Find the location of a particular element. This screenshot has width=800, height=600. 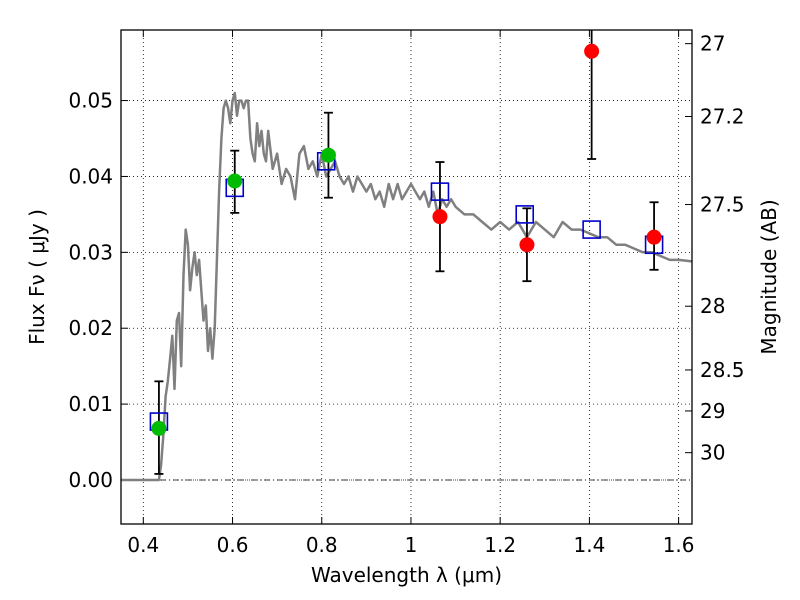

y-tick-label: 0.00 is located at coordinates (90, 480).